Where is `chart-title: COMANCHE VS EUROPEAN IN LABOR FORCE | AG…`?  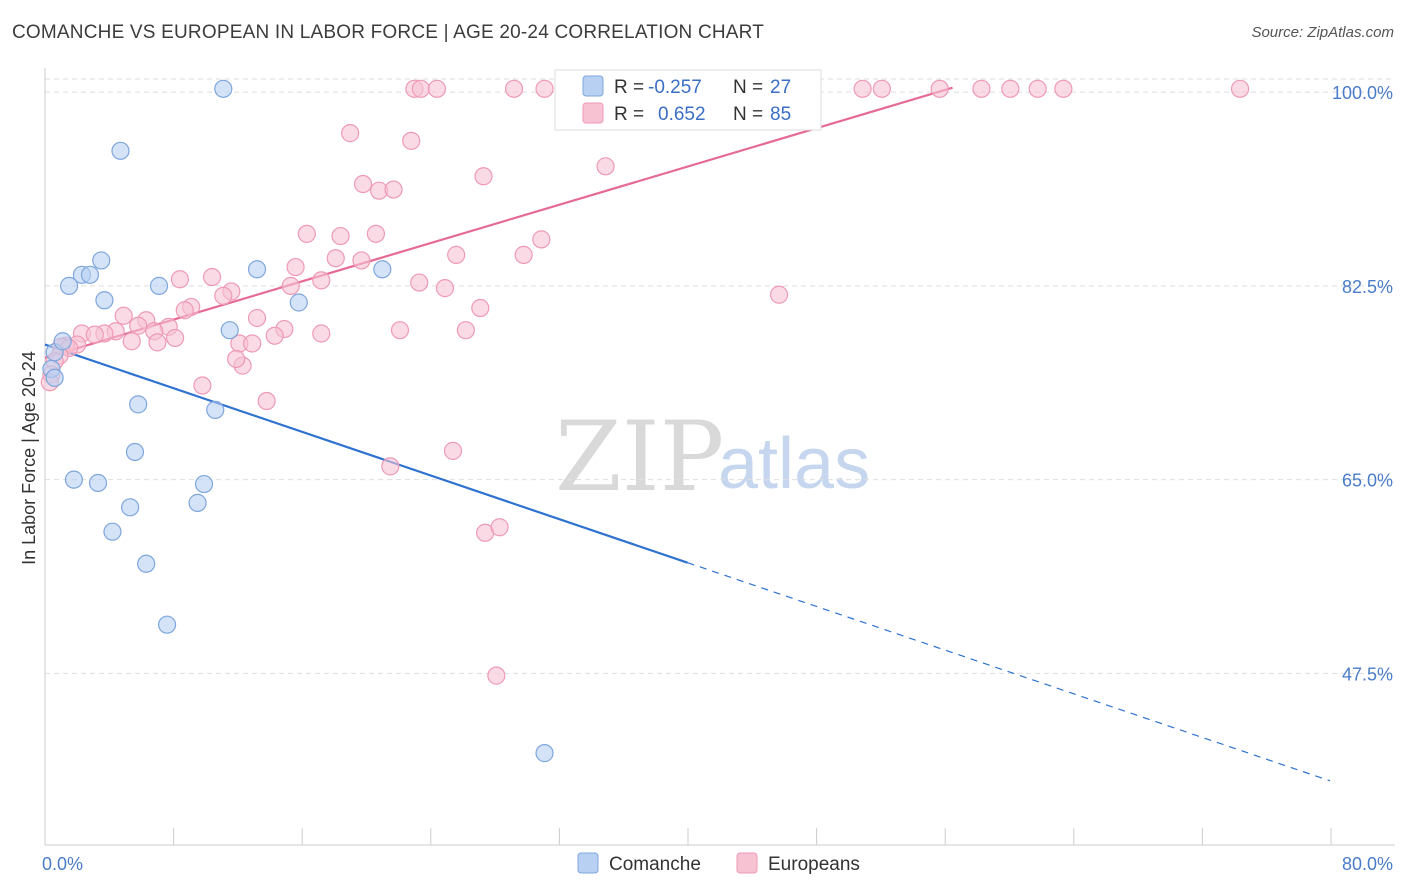 chart-title: COMANCHE VS EUROPEAN IN LABOR FORCE | AG… is located at coordinates (388, 32).